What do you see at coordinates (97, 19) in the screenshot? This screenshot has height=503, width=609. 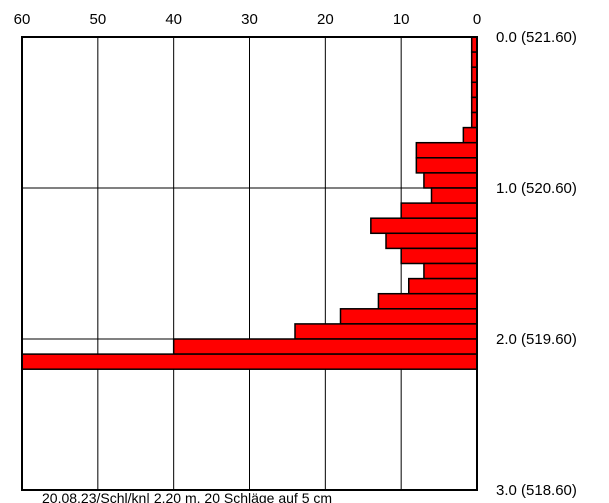 I see `x-tick-label: 50` at bounding box center [97, 19].